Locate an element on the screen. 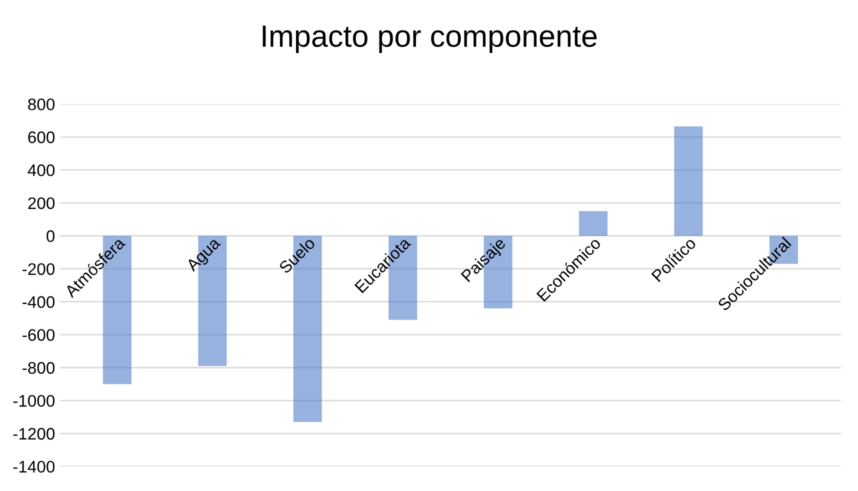  y-tick-label: 800 is located at coordinates (41, 104).